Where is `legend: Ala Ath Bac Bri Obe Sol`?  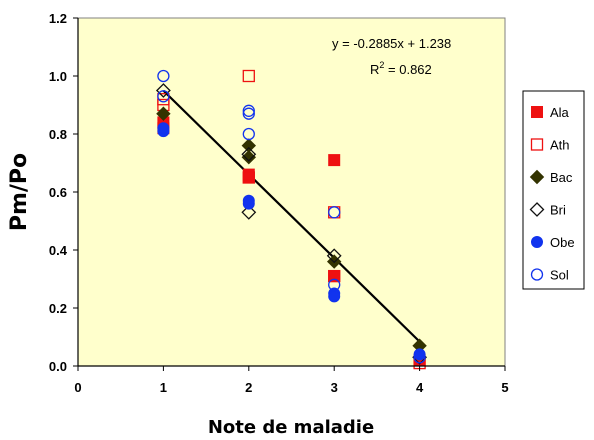 legend: Ala Ath Bac Bri Obe Sol is located at coordinates (553, 190).